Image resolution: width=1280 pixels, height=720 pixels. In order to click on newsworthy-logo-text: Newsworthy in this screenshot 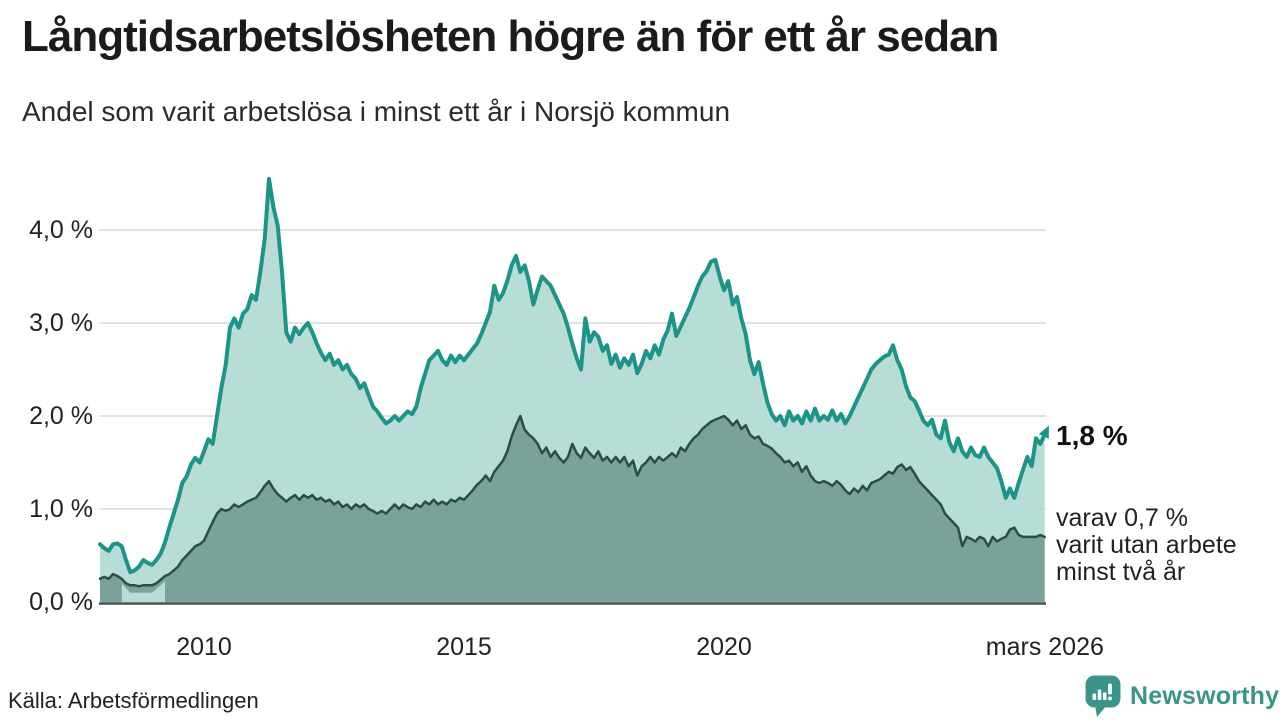, I will do `click(1205, 695)`.